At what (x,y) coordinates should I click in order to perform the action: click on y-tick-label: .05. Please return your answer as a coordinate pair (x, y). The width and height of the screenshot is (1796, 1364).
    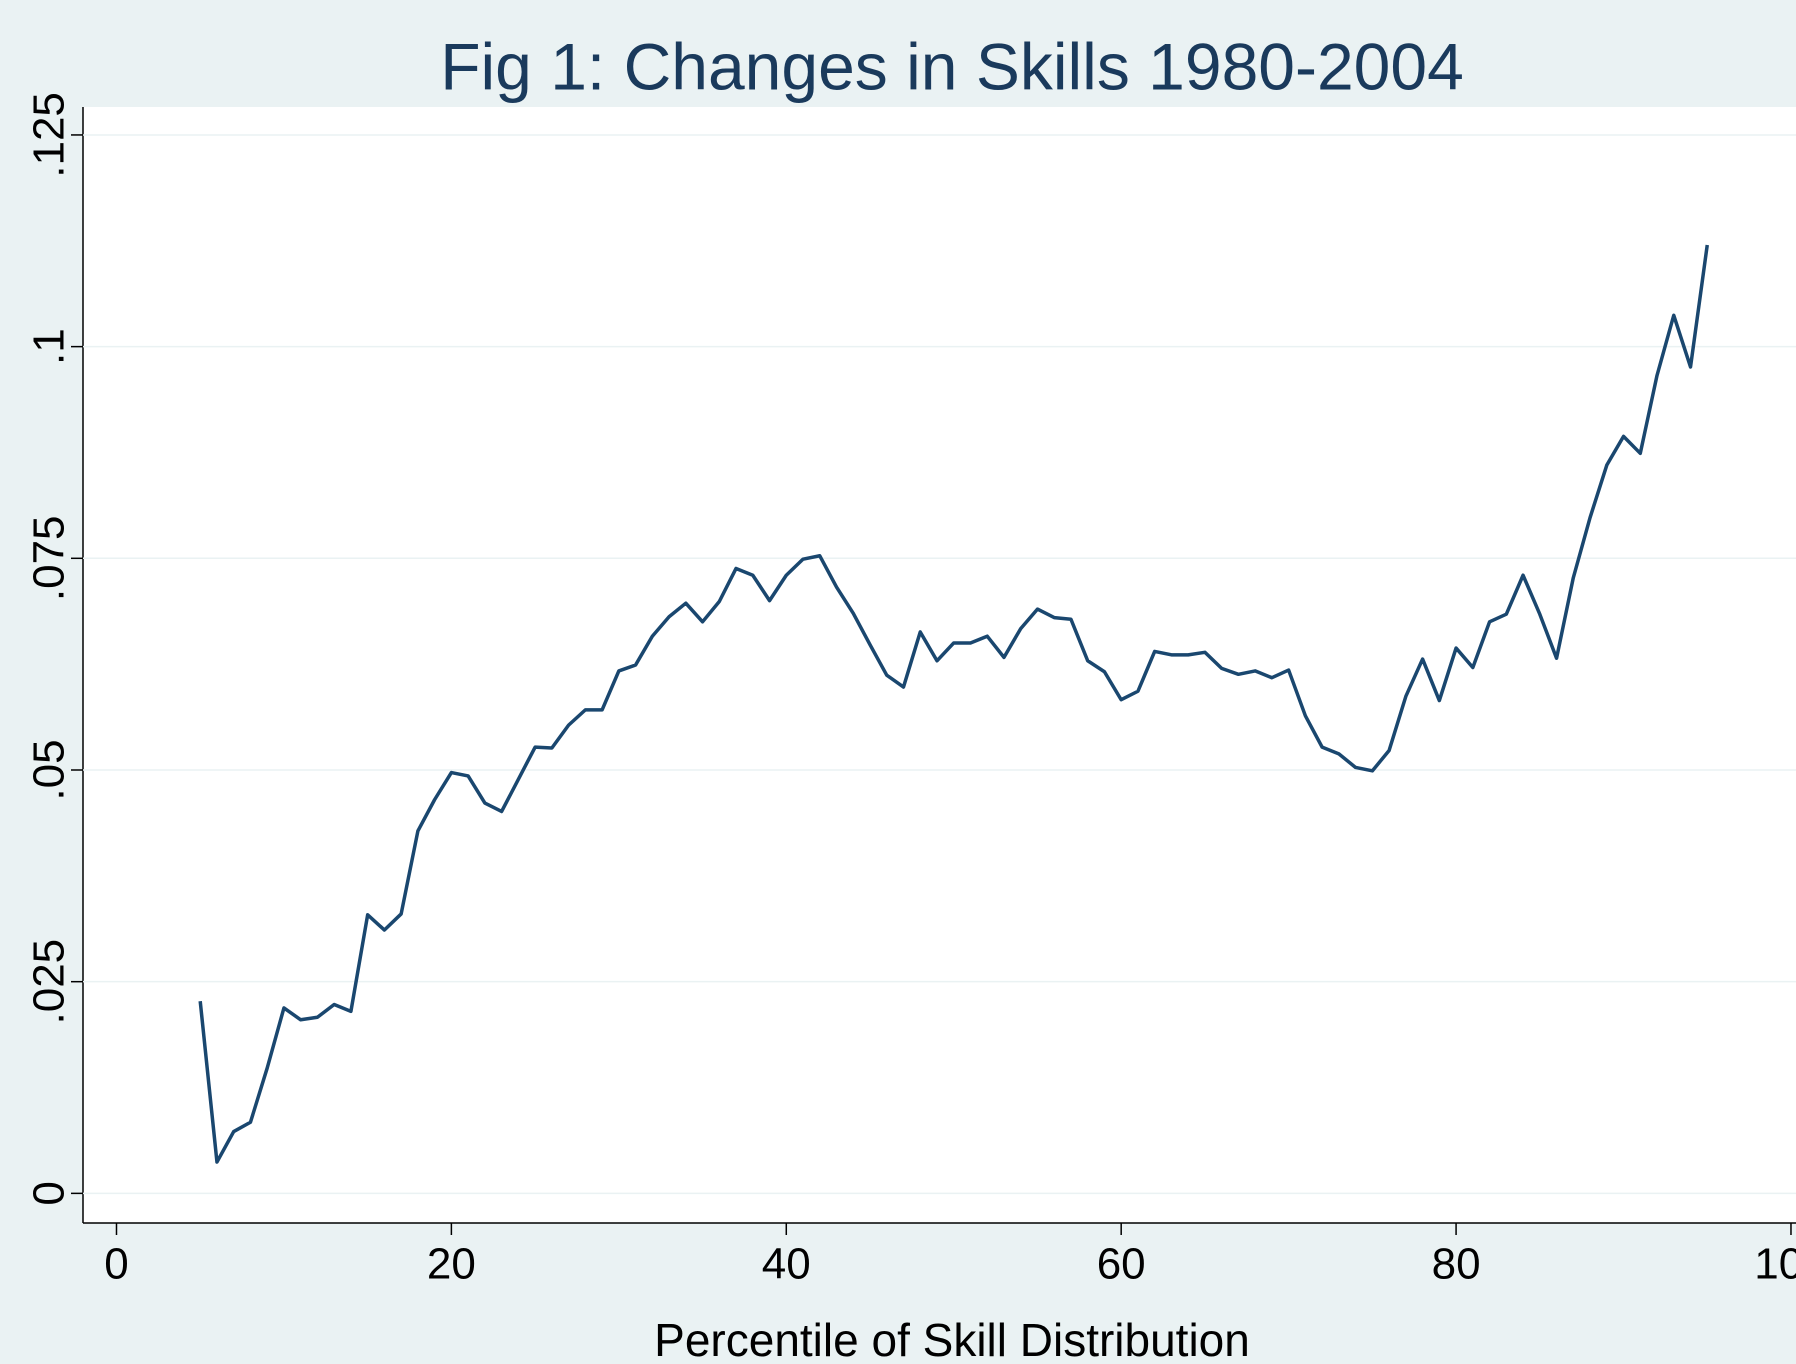
    Looking at the image, I should click on (49, 769).